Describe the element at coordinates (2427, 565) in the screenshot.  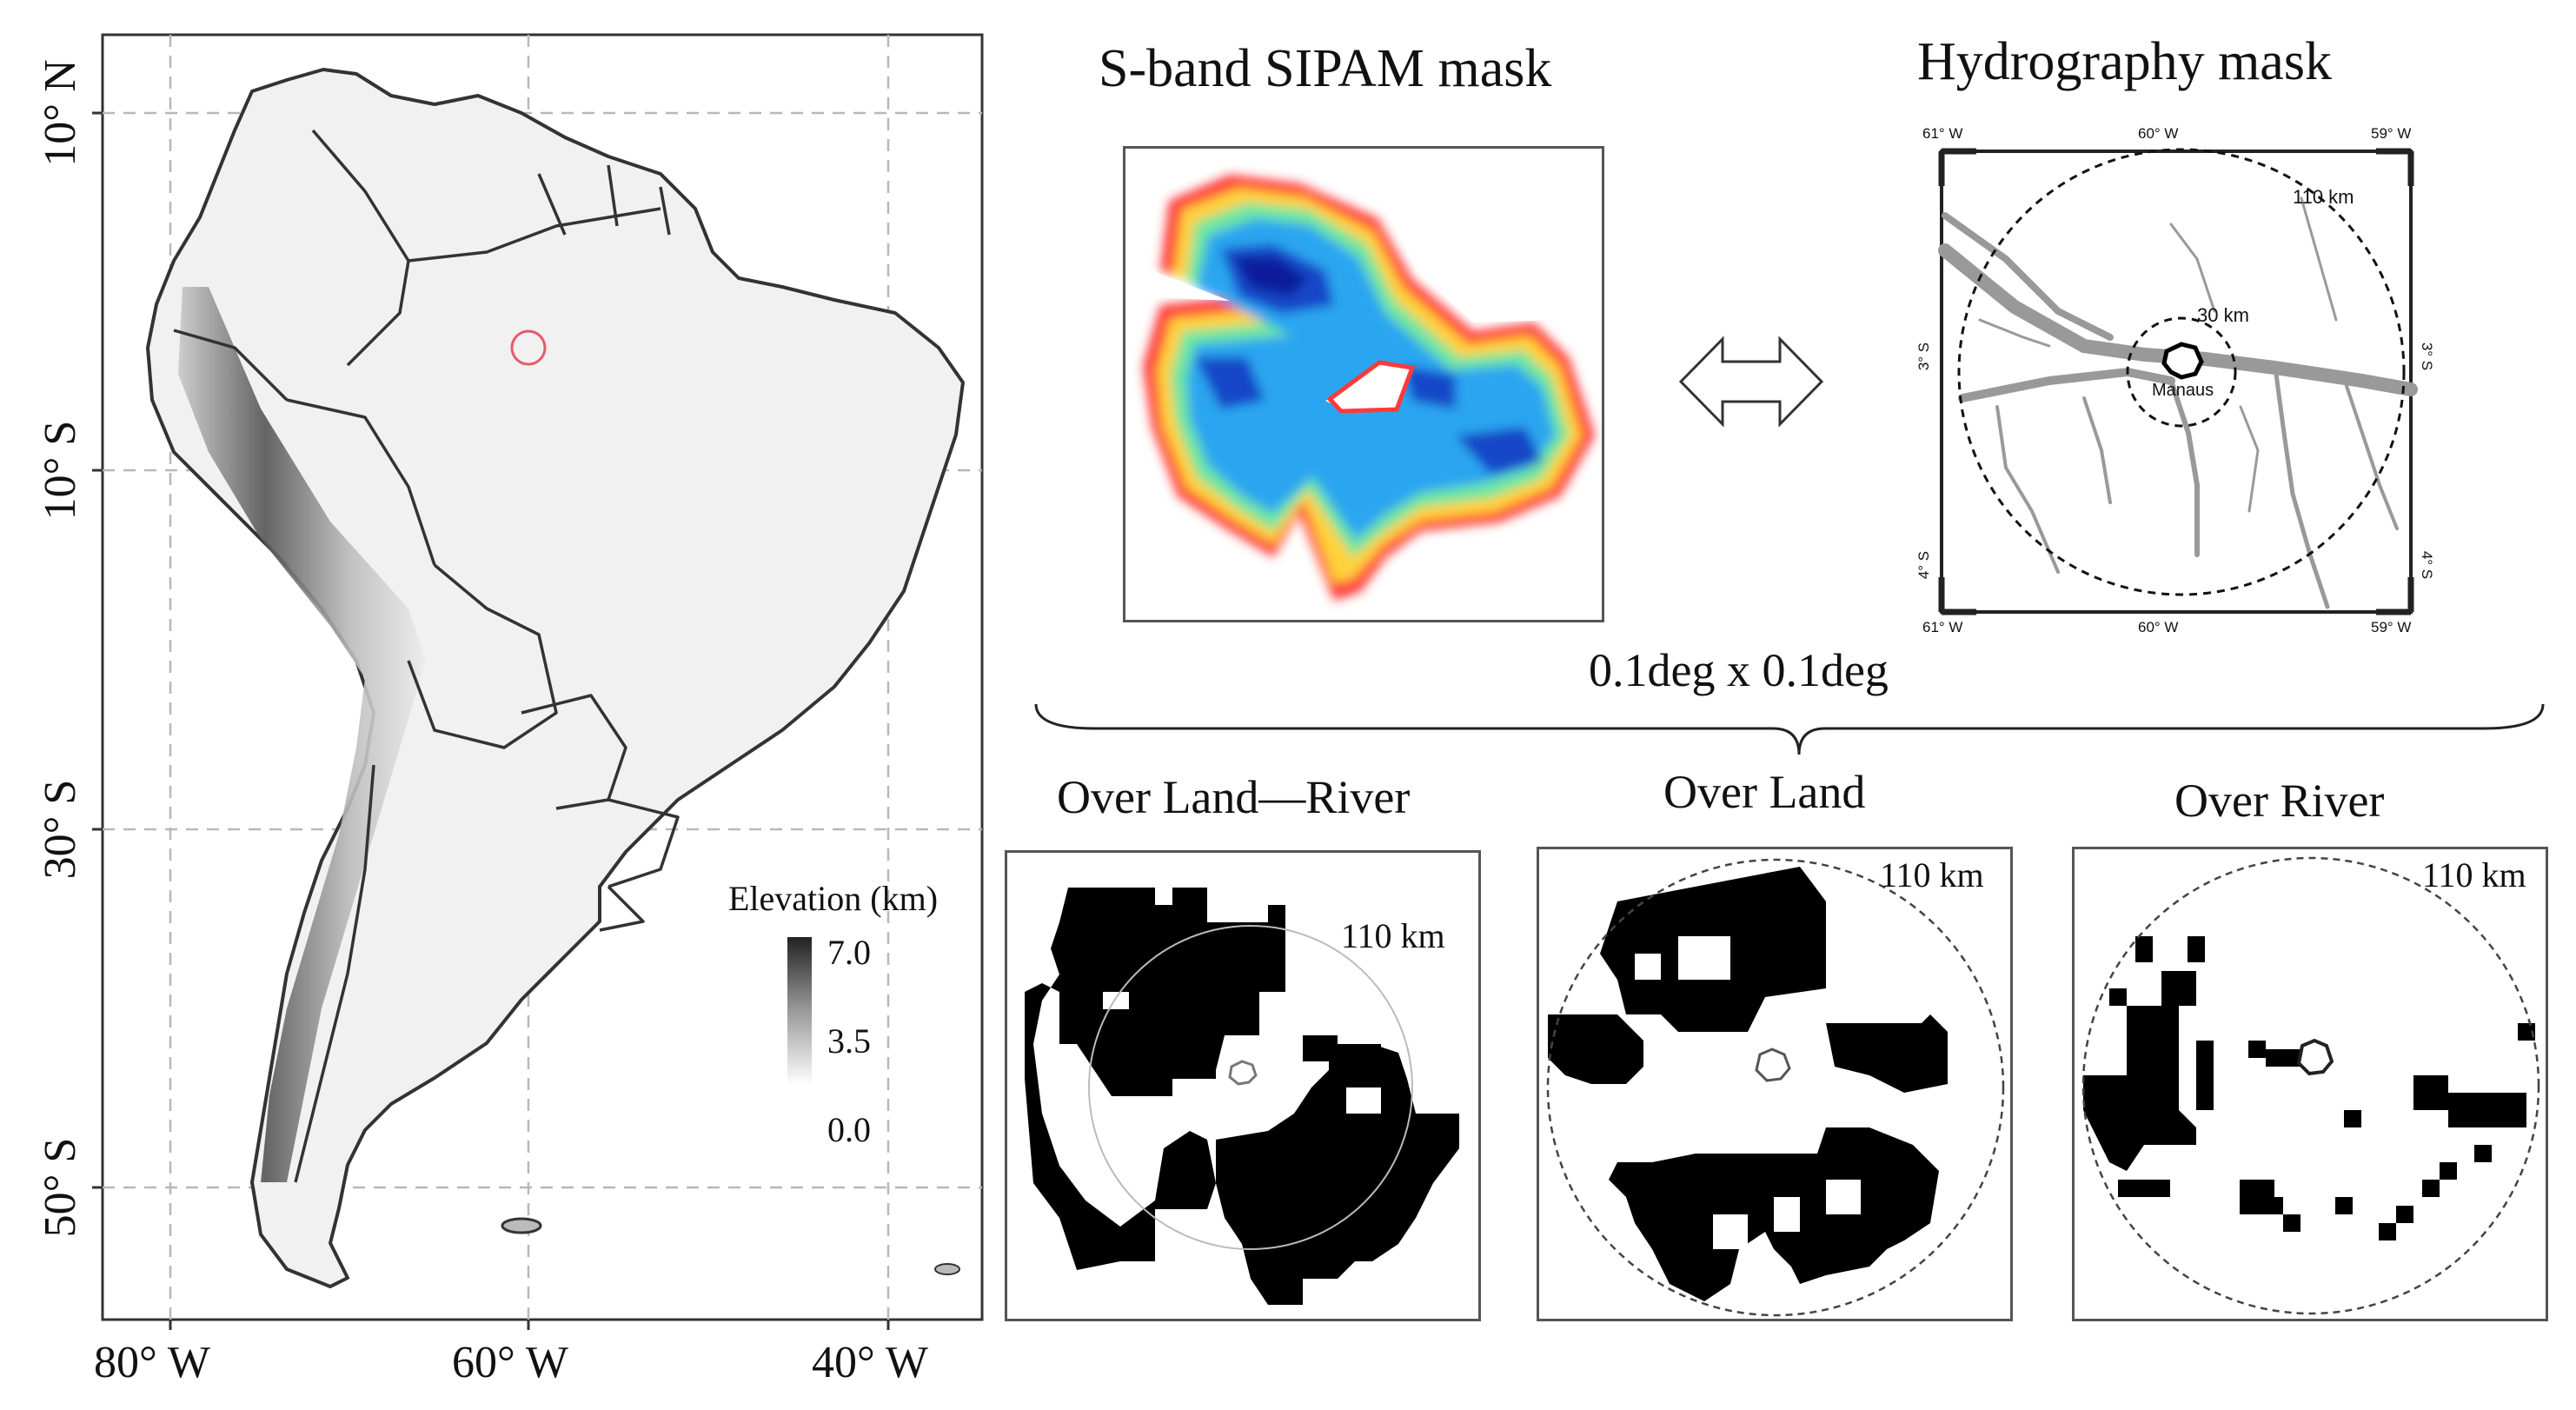
I see `hydro-right-tick-4s: 4° S` at that location.